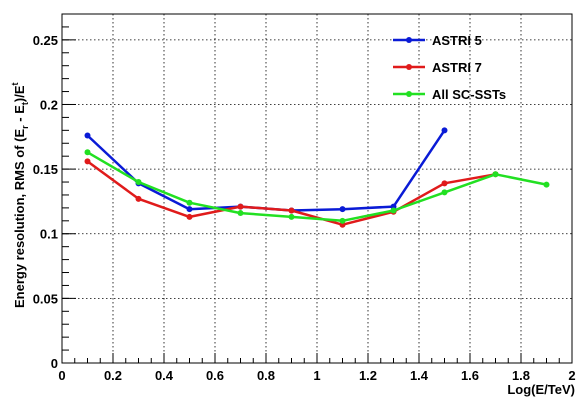  Describe the element at coordinates (61, 375) in the screenshot. I see `x-tick-label: 0` at that location.